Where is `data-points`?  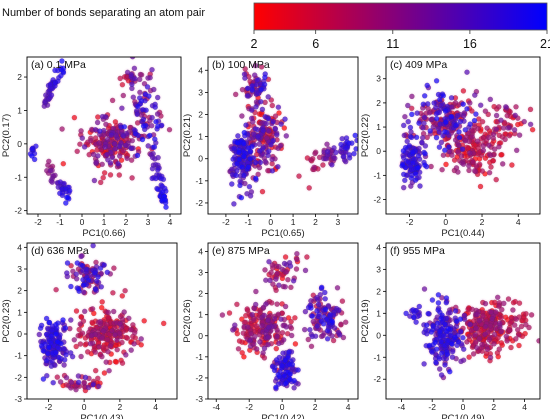
data-points is located at coordinates (291, 135).